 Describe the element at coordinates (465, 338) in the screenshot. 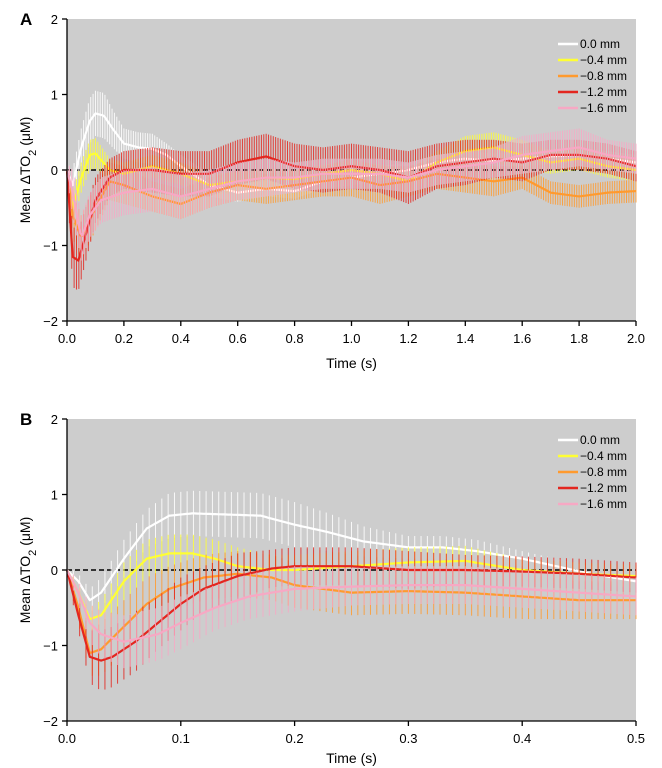

I see `x-tick-label: 1.4` at that location.